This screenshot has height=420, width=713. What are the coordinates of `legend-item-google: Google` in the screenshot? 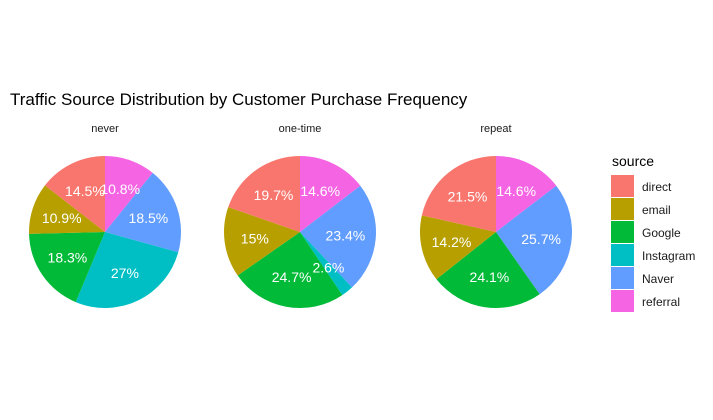 It's located at (646, 232).